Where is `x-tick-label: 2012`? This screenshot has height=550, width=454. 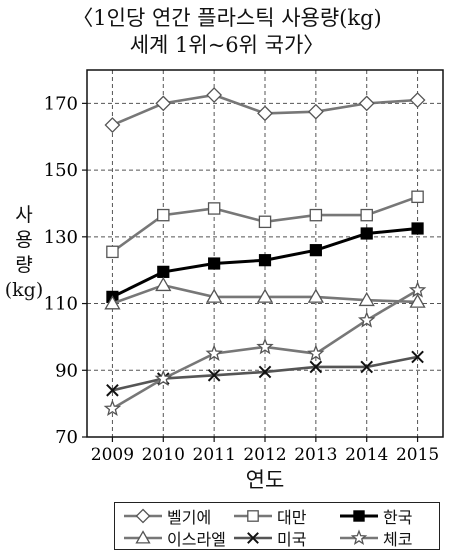 x-tick-label: 2012 is located at coordinates (264, 455).